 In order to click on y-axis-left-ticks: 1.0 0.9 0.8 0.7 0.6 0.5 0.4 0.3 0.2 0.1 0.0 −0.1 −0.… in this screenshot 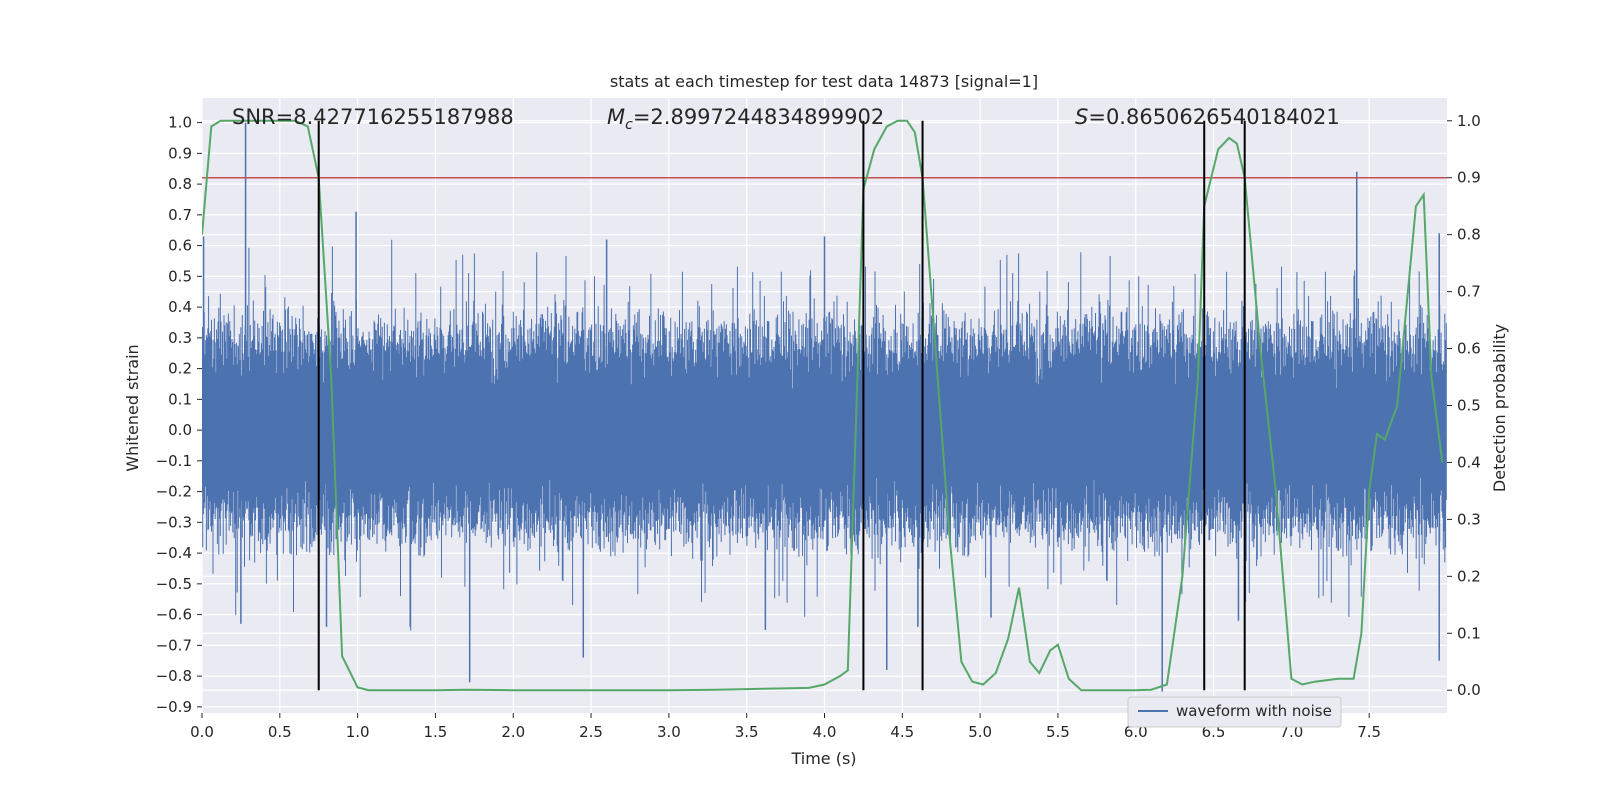, I will do `click(179, 415)`.